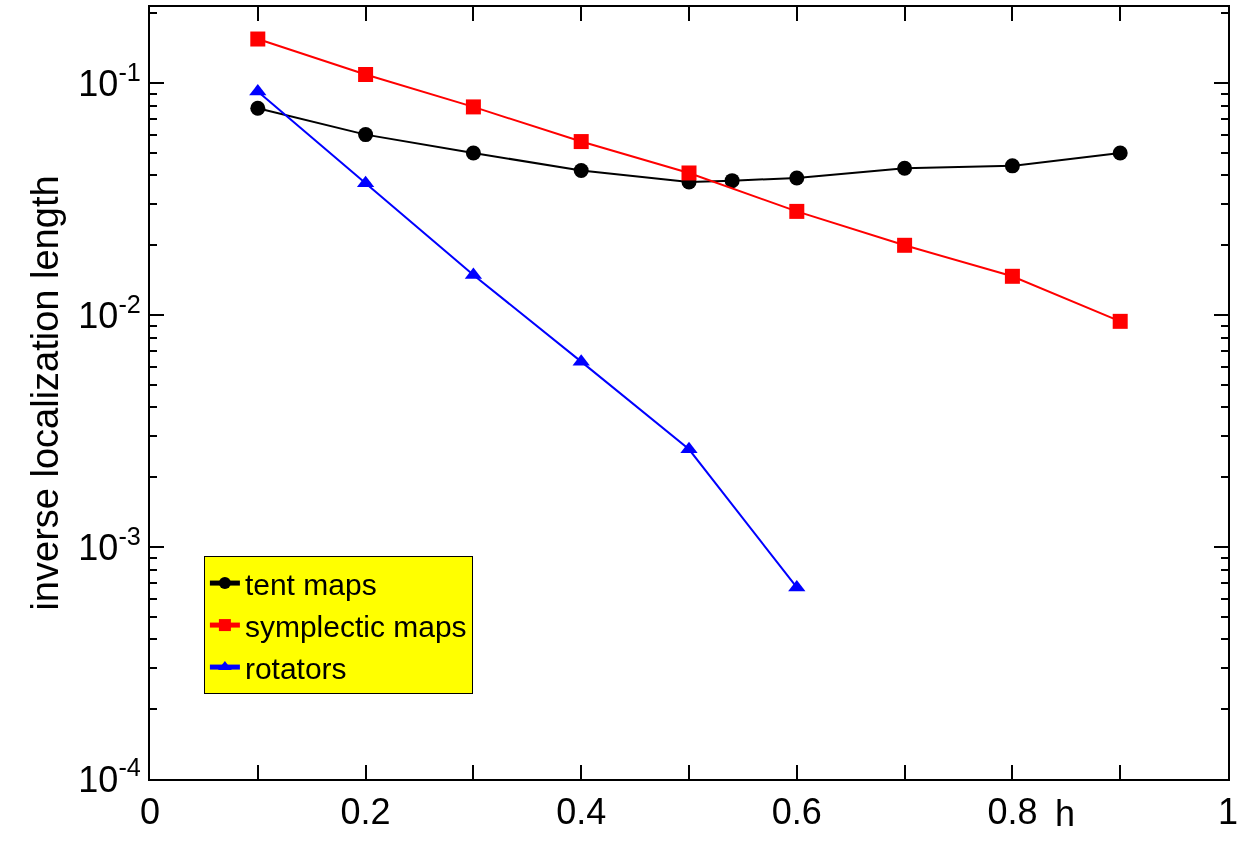 The height and width of the screenshot is (844, 1243). I want to click on y-tick-label: 10$^{-1}$, so click(109, 80).